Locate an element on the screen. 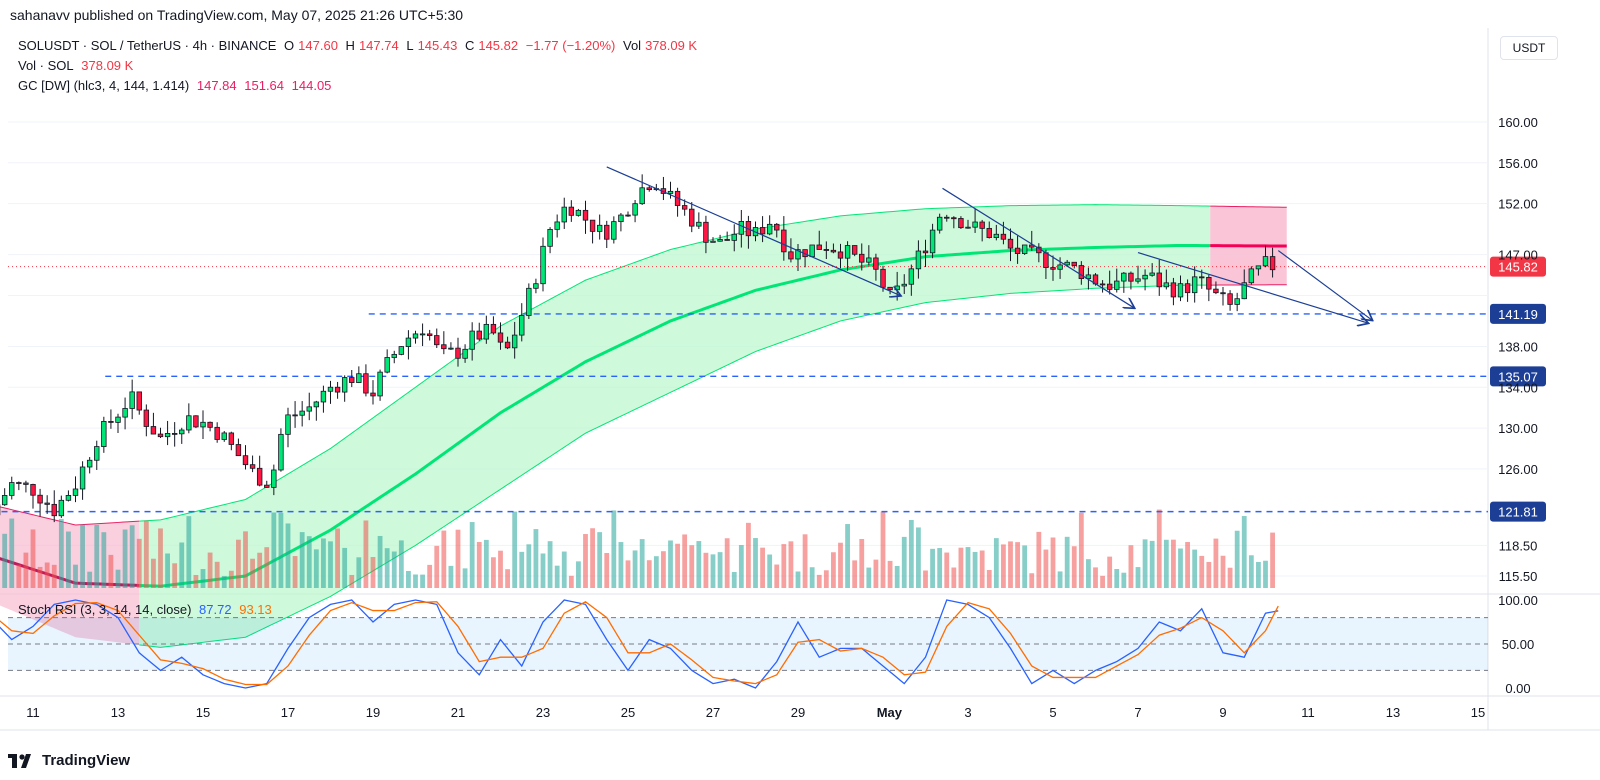  vol-label: Vol is located at coordinates (632, 45).